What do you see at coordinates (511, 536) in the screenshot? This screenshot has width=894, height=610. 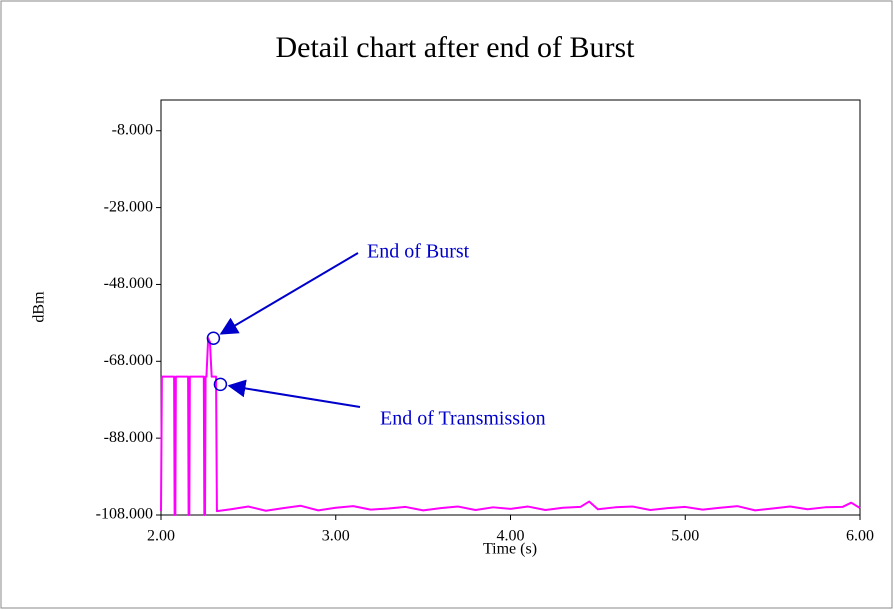 I see `x-tick-label: 4.00` at bounding box center [511, 536].